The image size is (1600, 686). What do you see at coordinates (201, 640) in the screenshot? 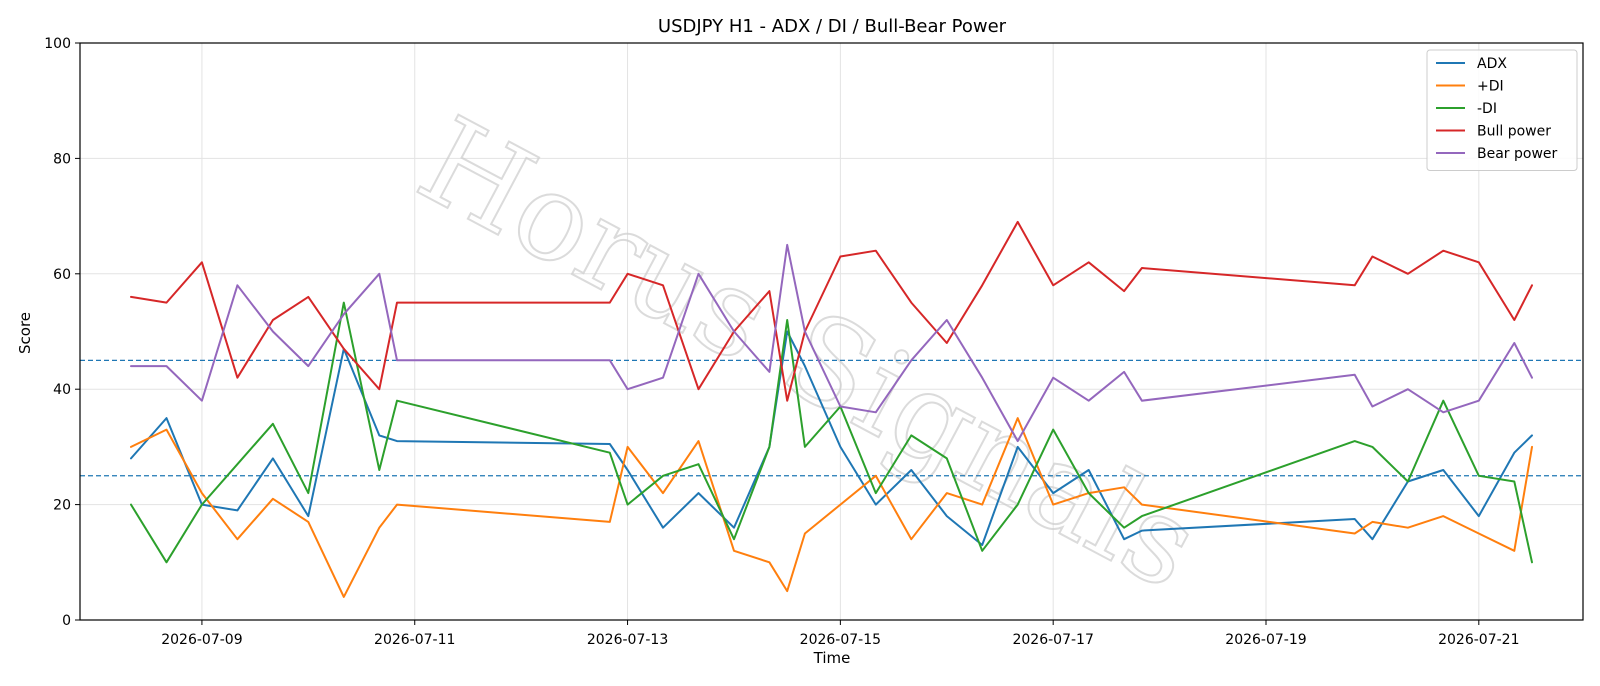
I see `x-tick-label: 2026-07-09` at bounding box center [201, 640].